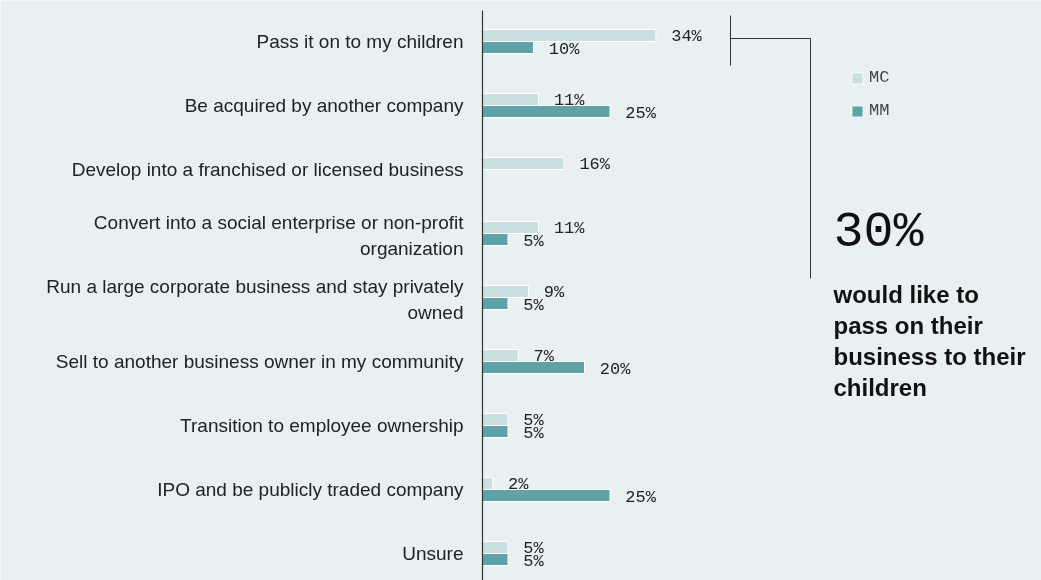  What do you see at coordinates (687, 36) in the screenshot?
I see `data-label: 34%` at bounding box center [687, 36].